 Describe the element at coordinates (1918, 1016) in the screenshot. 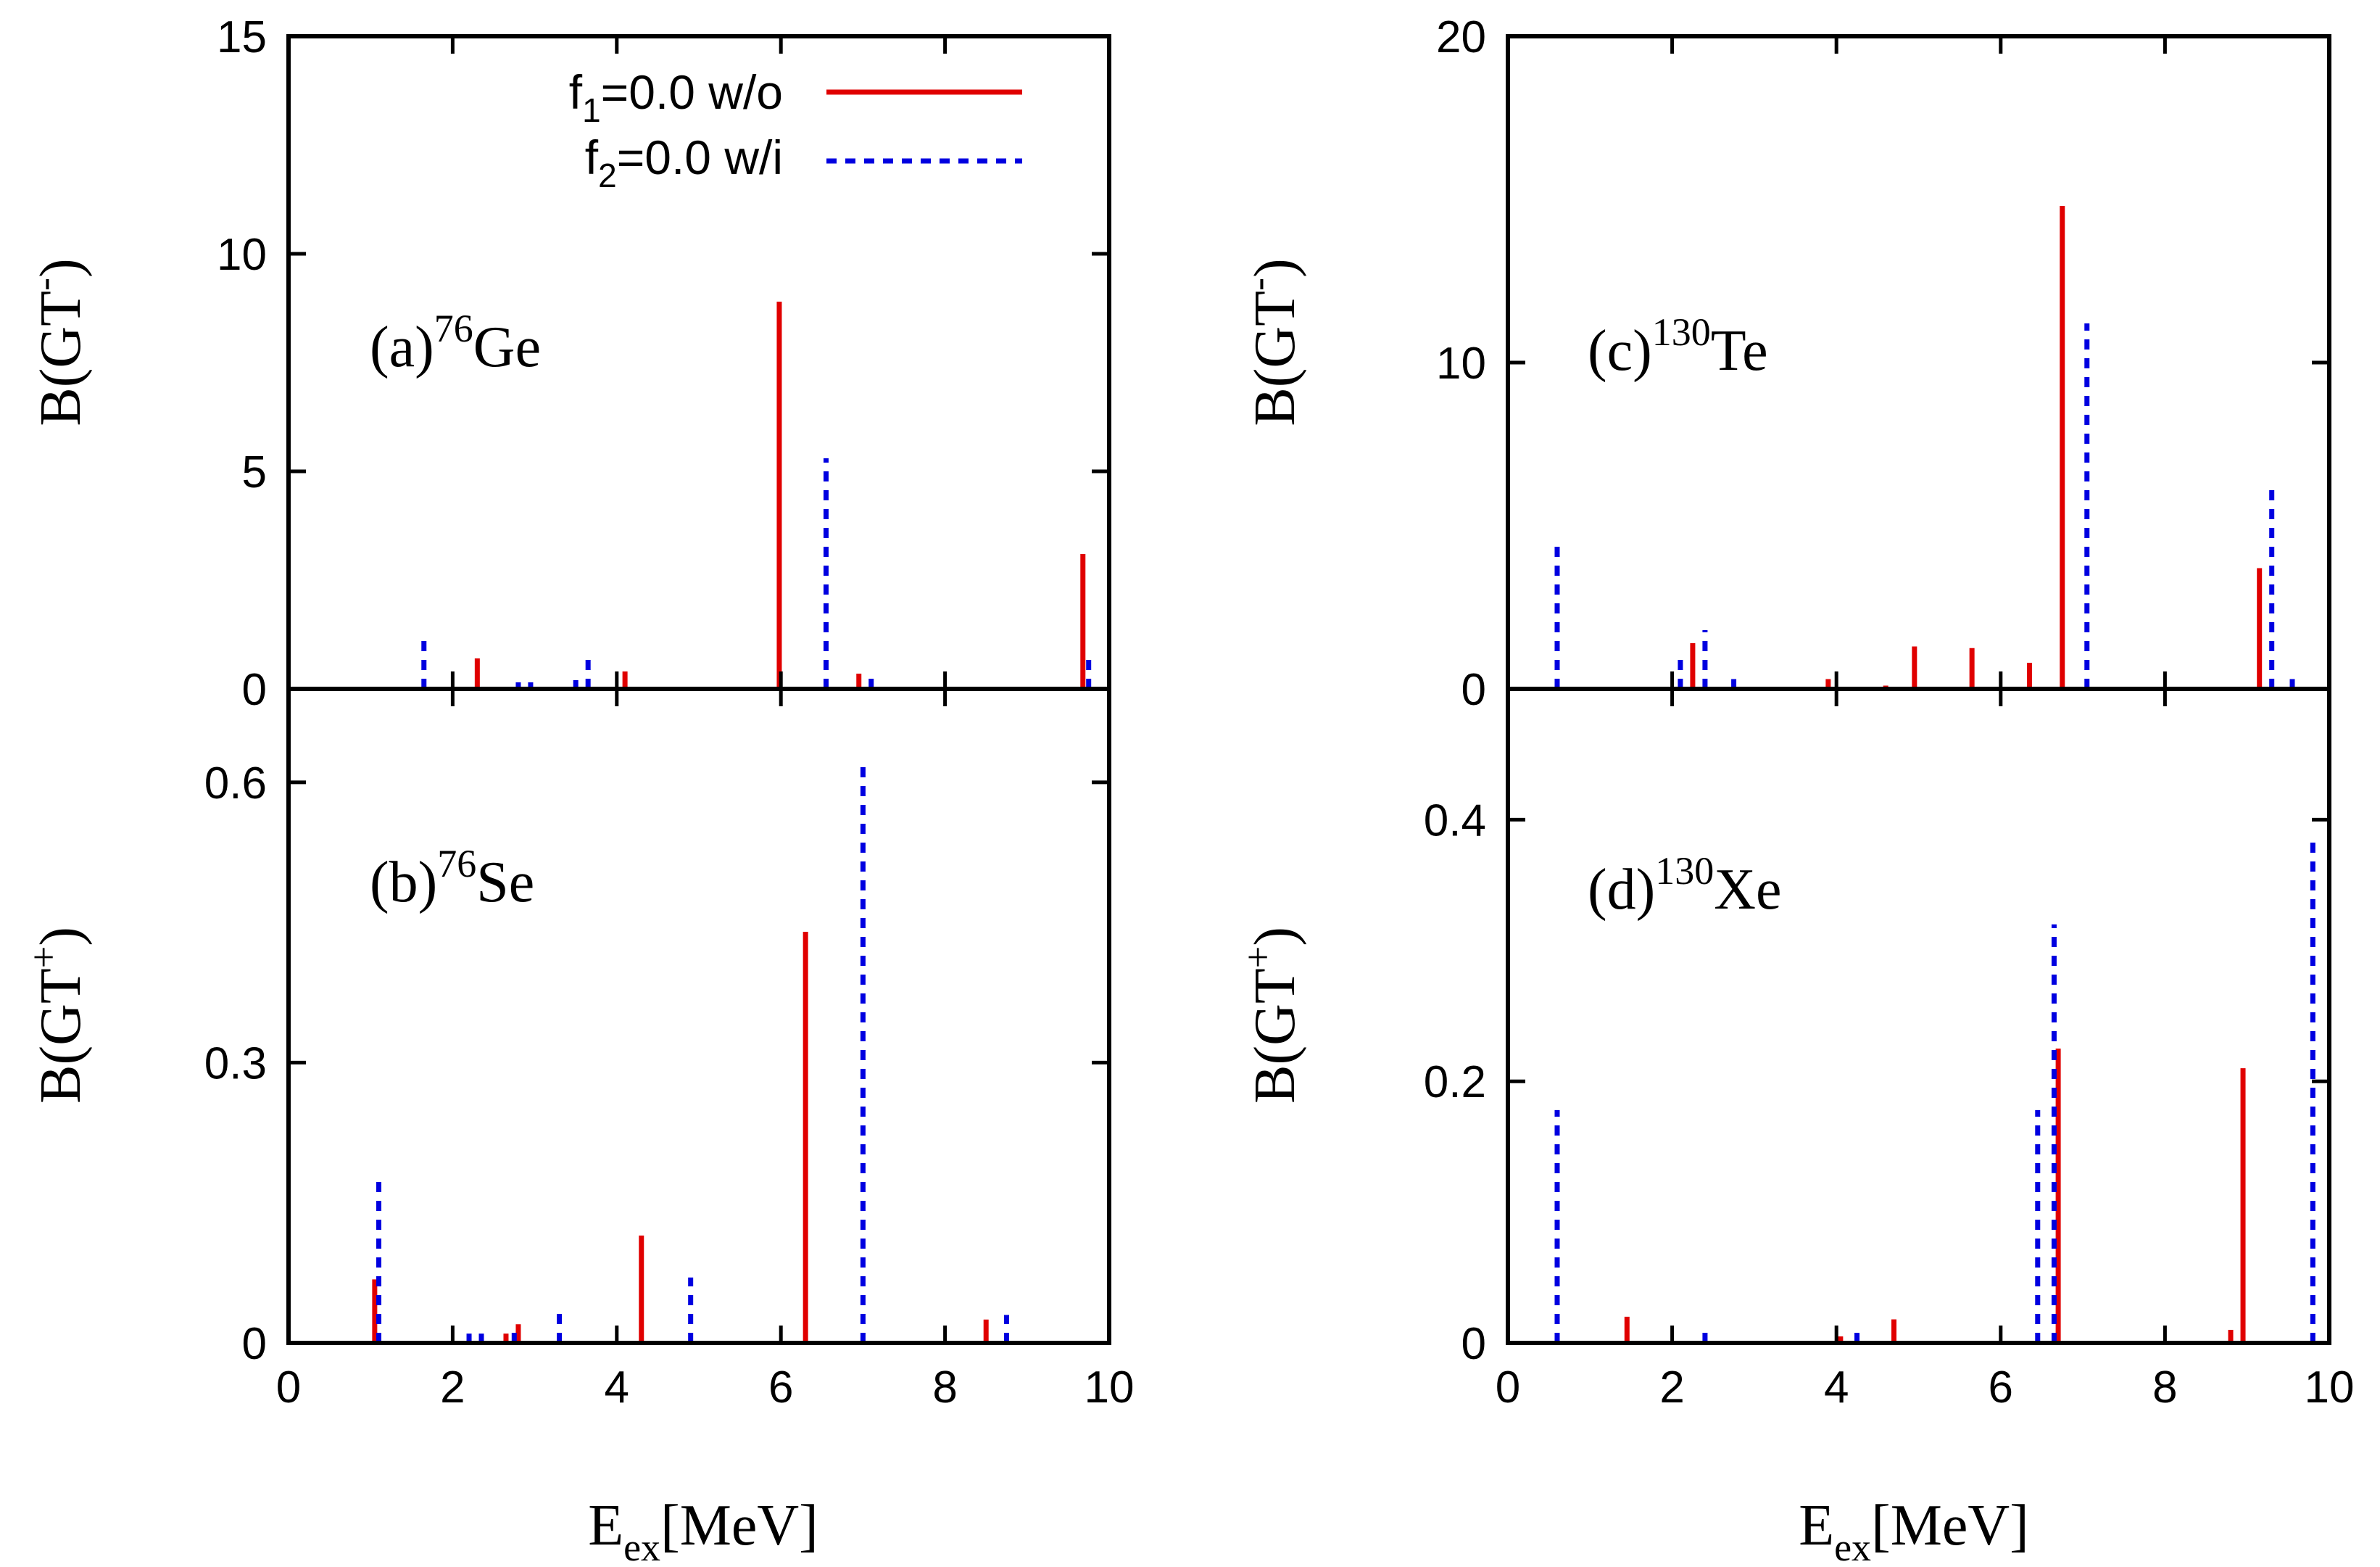

I see `plot-frame-d` at that location.